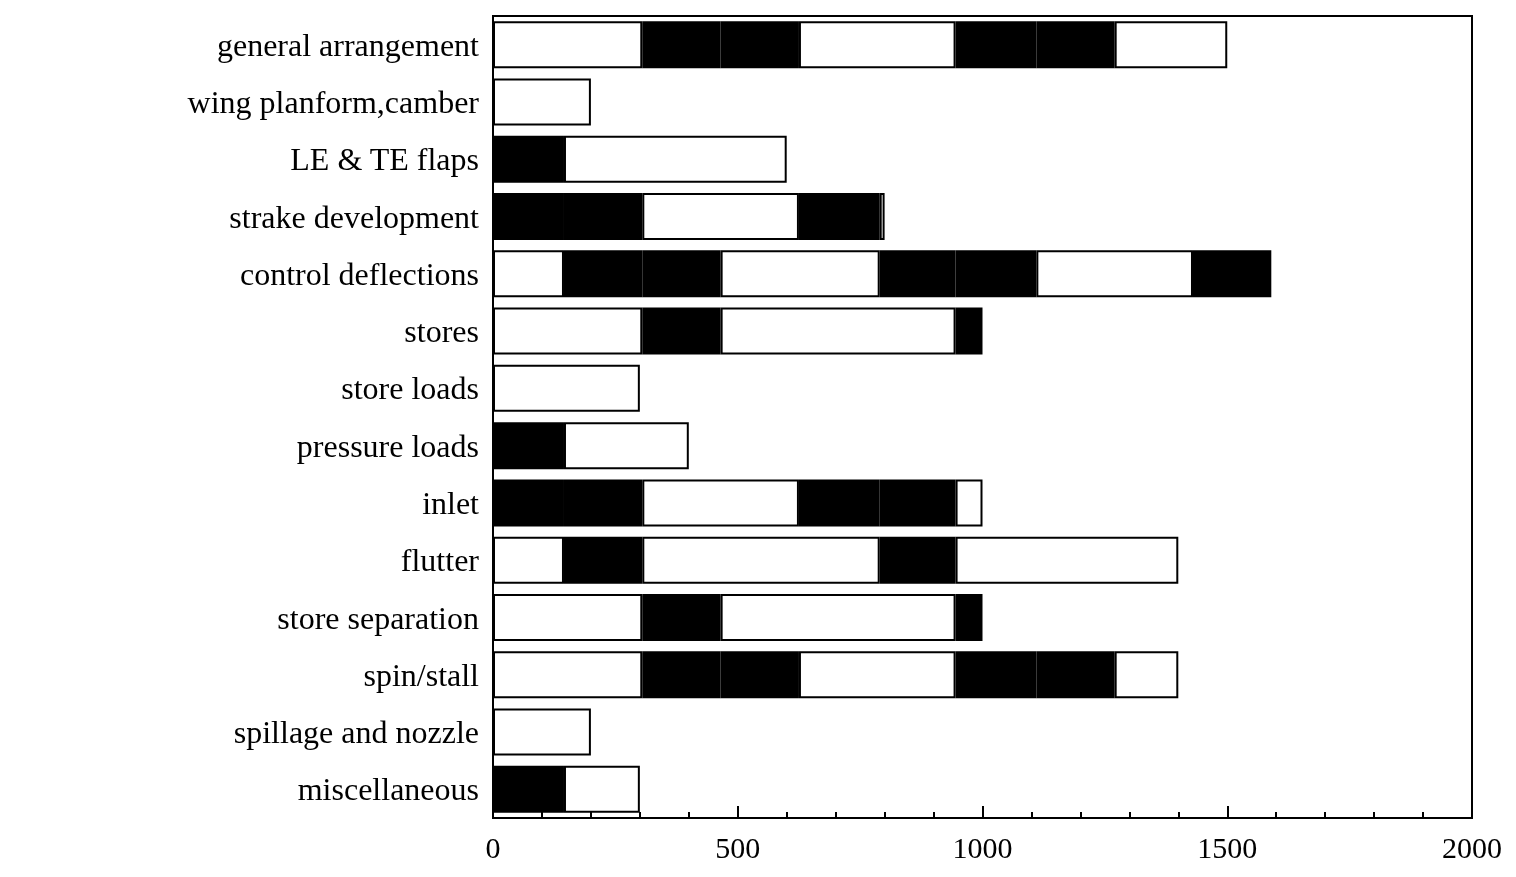 Image resolution: width=1516 pixels, height=877 pixels. Describe the element at coordinates (410, 388) in the screenshot. I see `y-tick-label: store loads` at that location.